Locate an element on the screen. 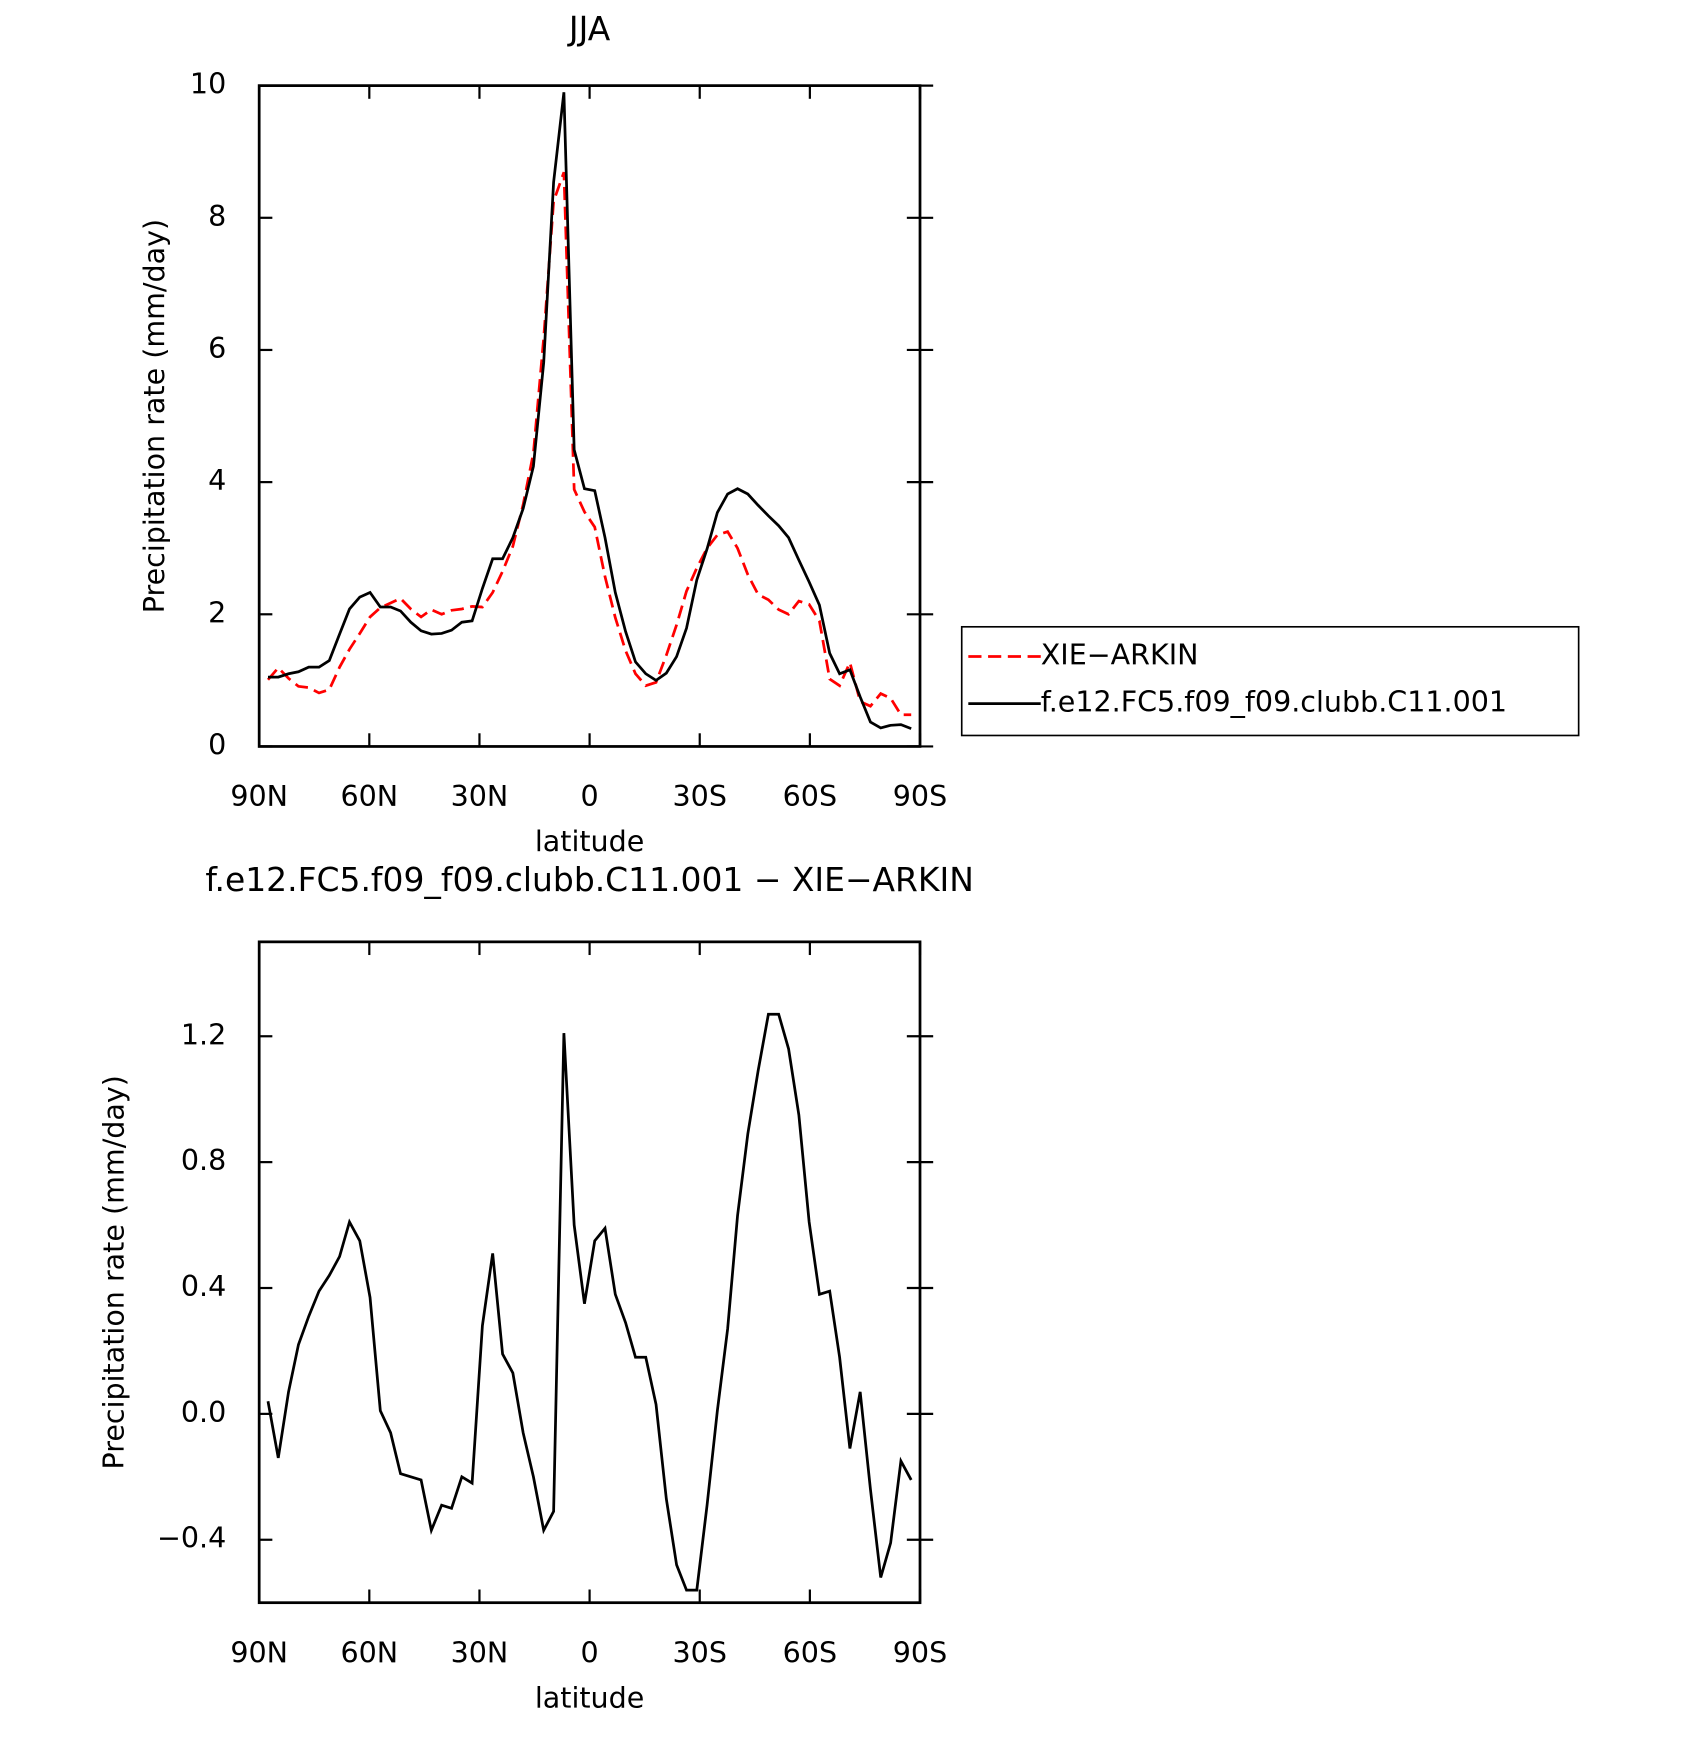 Image resolution: width=1705 pixels, height=1741 pixels. y-tick-label: 6 is located at coordinates (217, 348).